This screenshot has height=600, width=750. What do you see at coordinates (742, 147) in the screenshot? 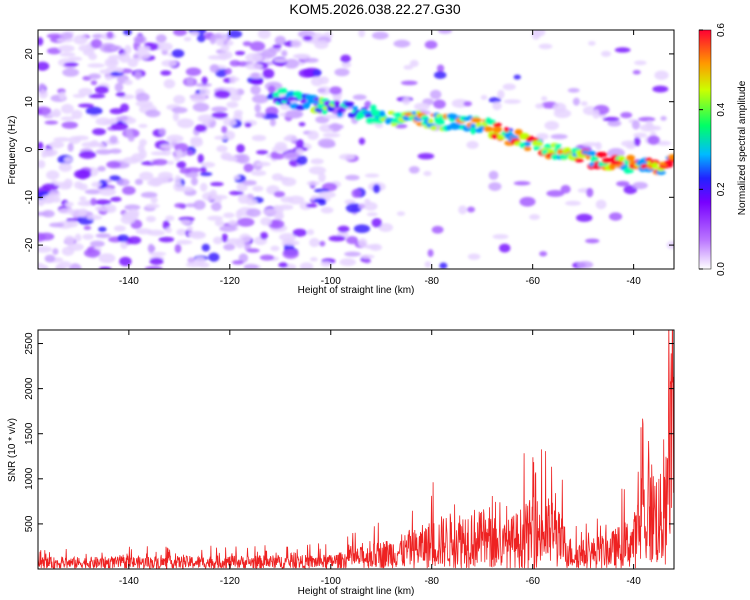
I see `colorbar-label: Normalized spectral amplitude` at bounding box center [742, 147].